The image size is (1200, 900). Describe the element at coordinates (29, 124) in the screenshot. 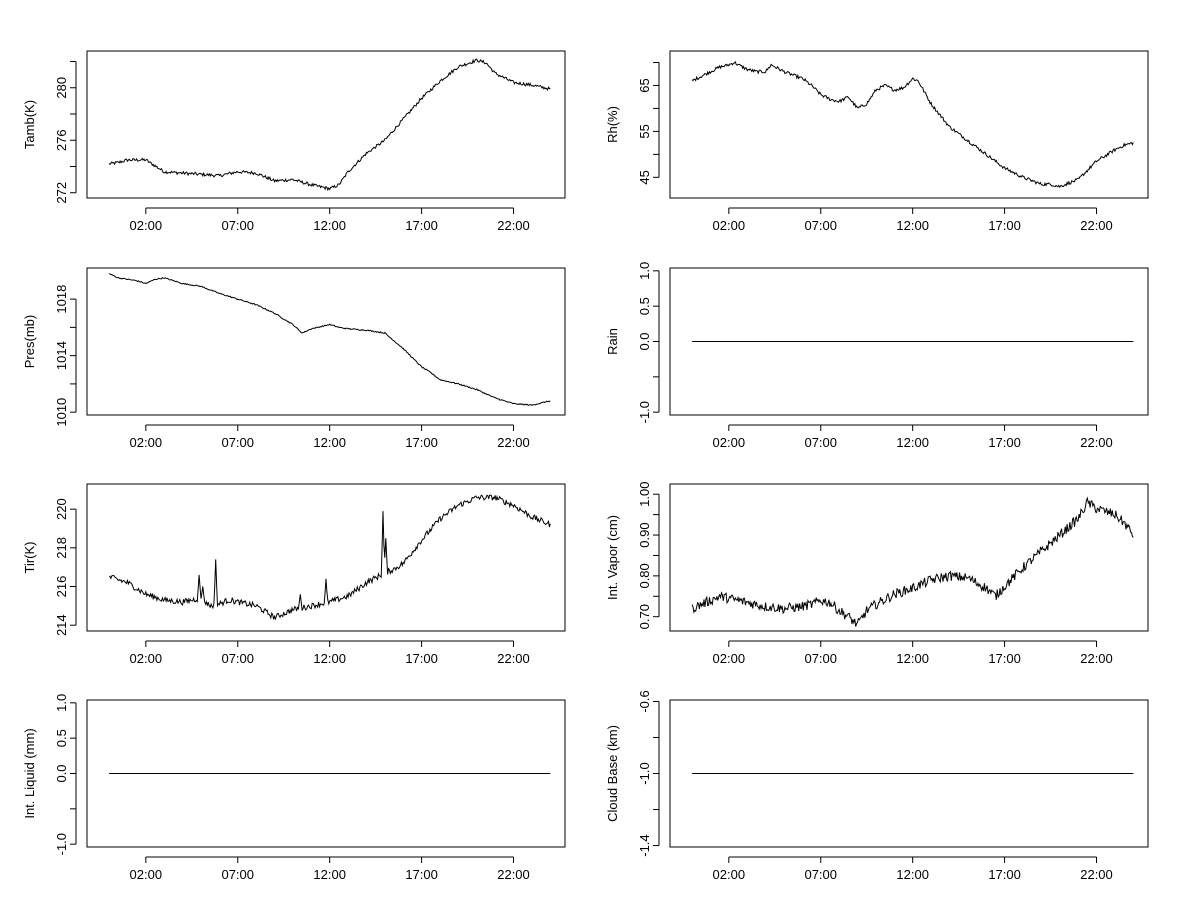

I see `y-axis-label: Tamb(K)` at that location.